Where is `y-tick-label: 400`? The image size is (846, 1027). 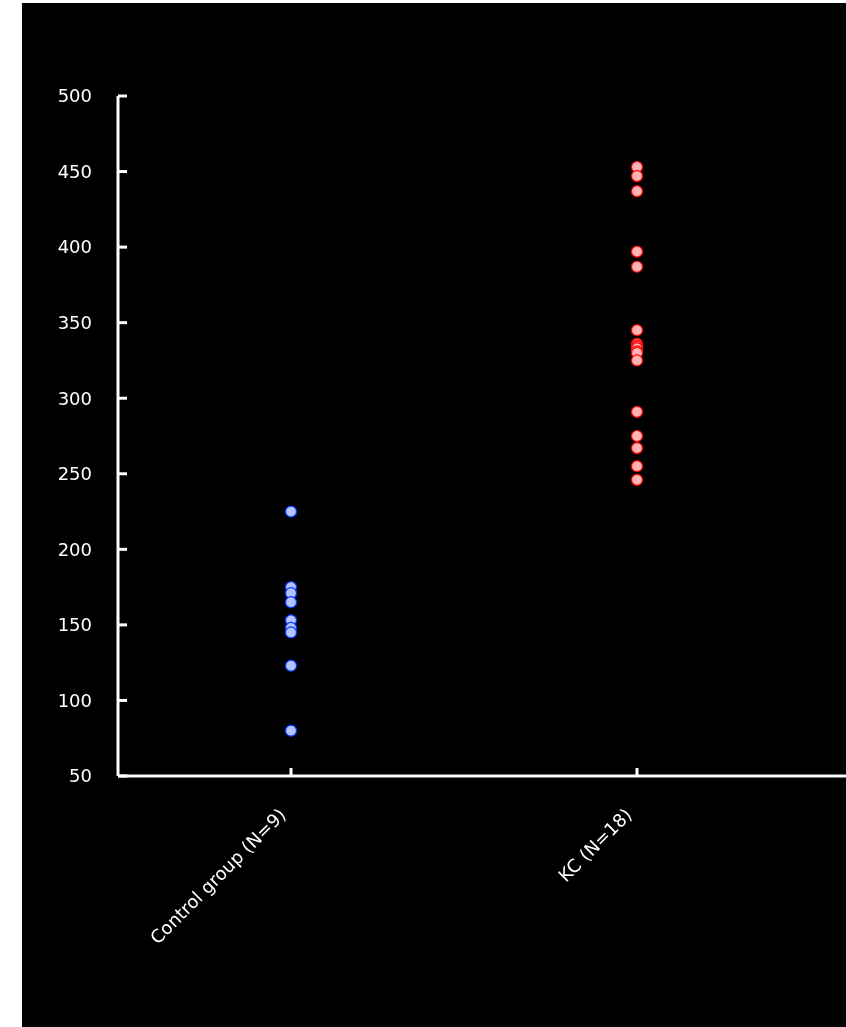
y-tick-label: 400 is located at coordinates (74, 247).